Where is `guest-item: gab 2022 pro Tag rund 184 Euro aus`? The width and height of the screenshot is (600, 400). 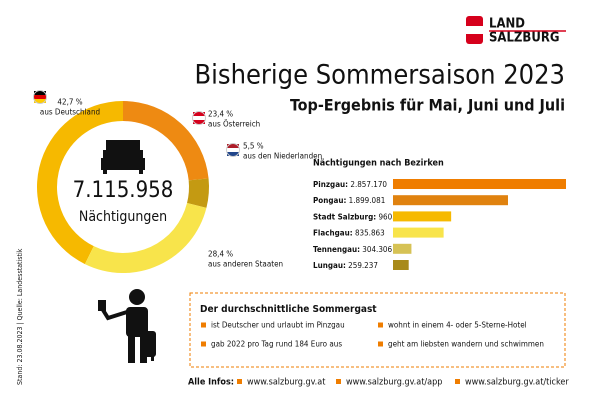
guest-item: gab 2022 pro Tag rund 184 Euro aus is located at coordinates (276, 344).